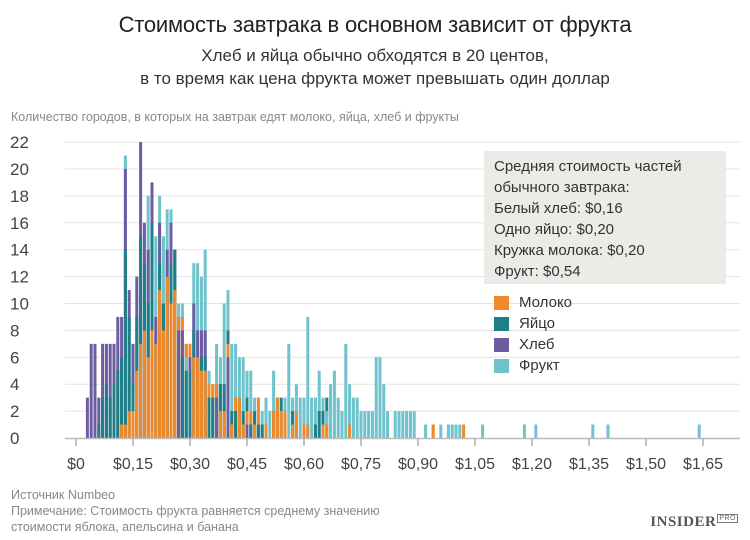  What do you see at coordinates (589, 464) in the screenshot?
I see `x-tick-label: $1,35` at bounding box center [589, 464].